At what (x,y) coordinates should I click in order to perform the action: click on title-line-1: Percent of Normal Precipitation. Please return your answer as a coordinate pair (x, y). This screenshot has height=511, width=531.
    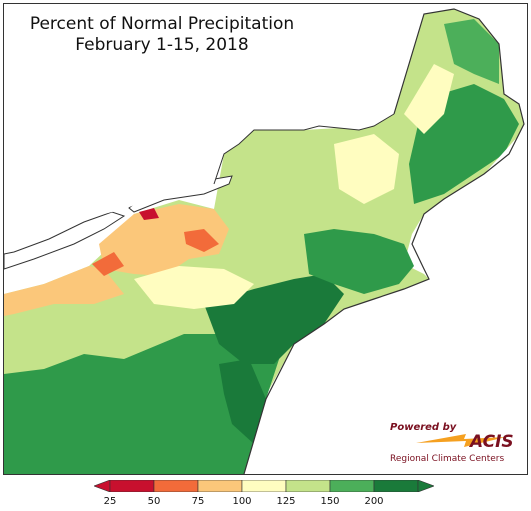
    Looking at the image, I should click on (162, 24).